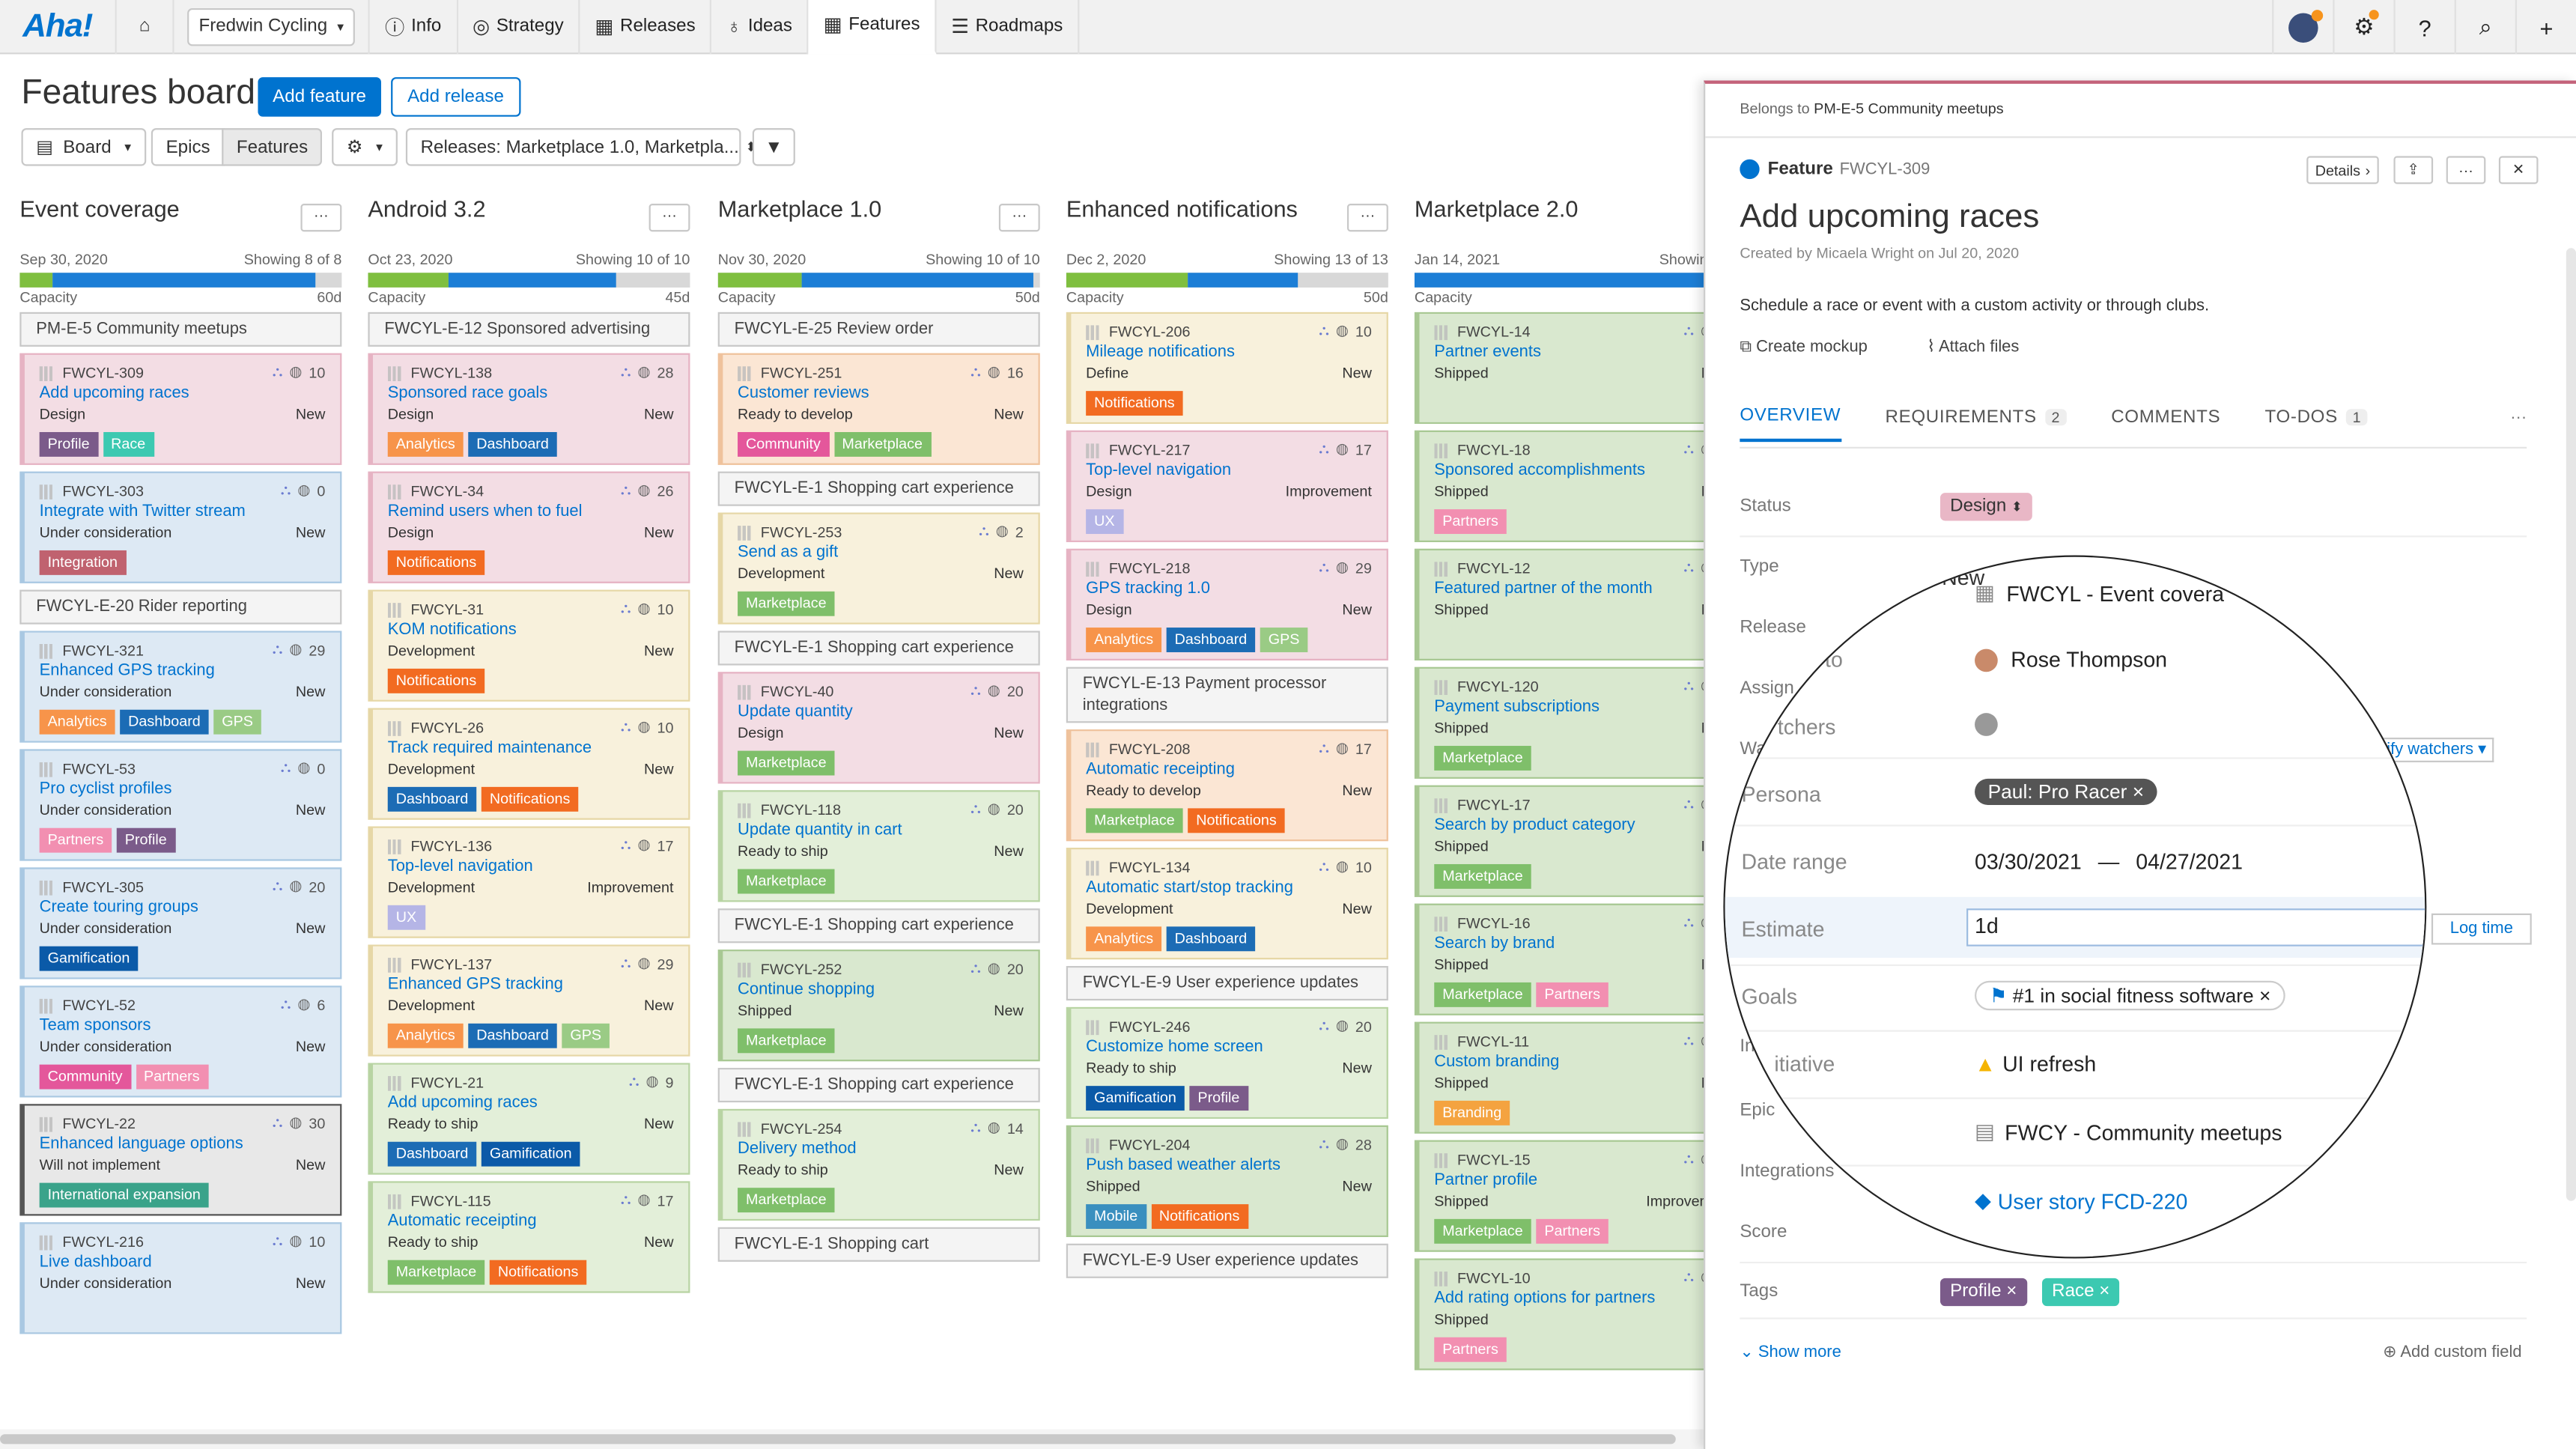 This screenshot has width=2576, height=1449. Describe the element at coordinates (2317, 424) in the screenshot. I see `tab-todos: TO-DOS 1` at that location.